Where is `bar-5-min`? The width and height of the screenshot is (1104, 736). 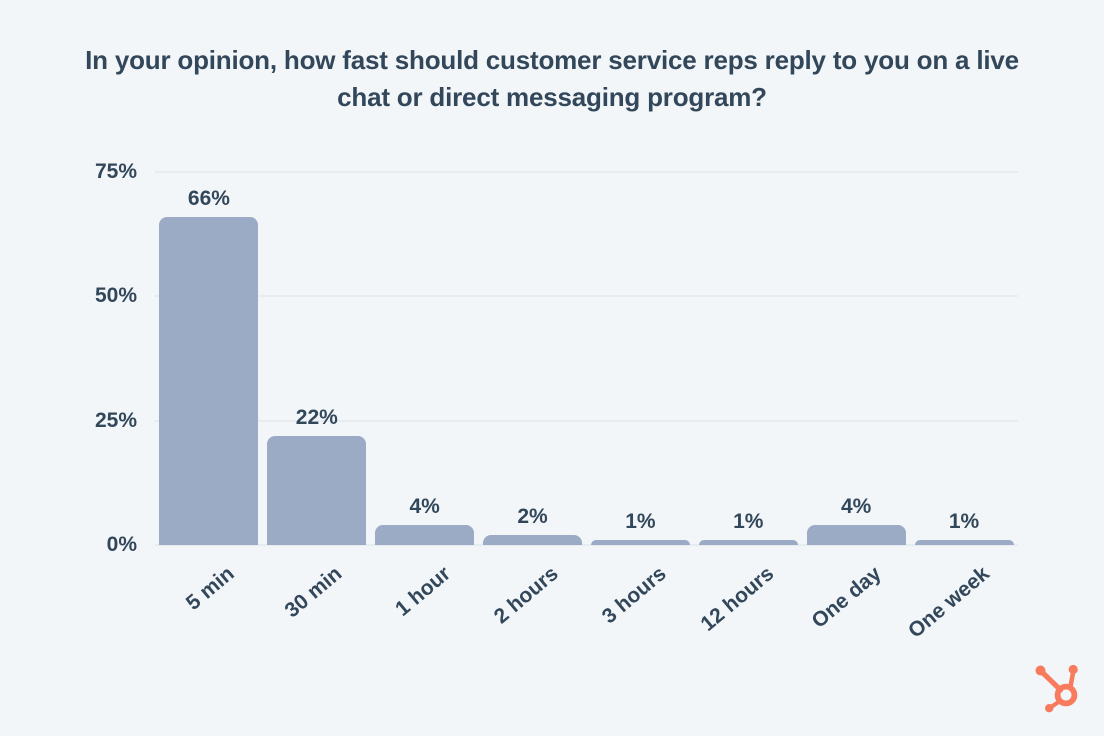 bar-5-min is located at coordinates (209, 380).